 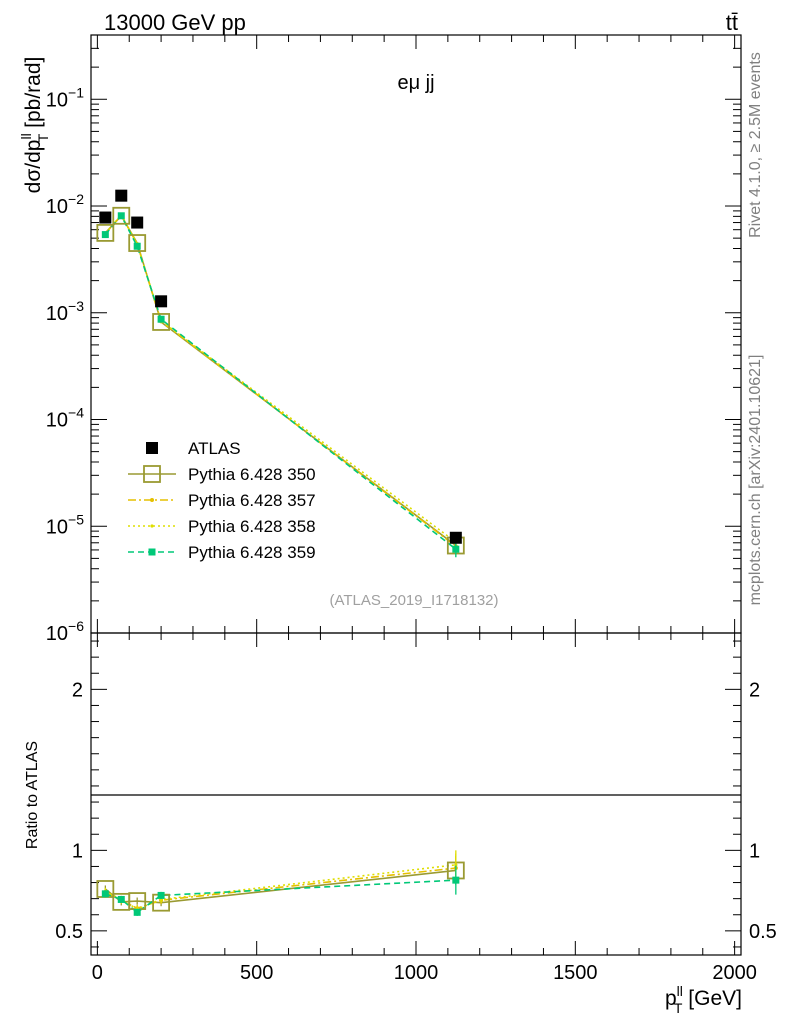 What do you see at coordinates (252, 474) in the screenshot?
I see `legend-label: Pythia 6.428 350` at bounding box center [252, 474].